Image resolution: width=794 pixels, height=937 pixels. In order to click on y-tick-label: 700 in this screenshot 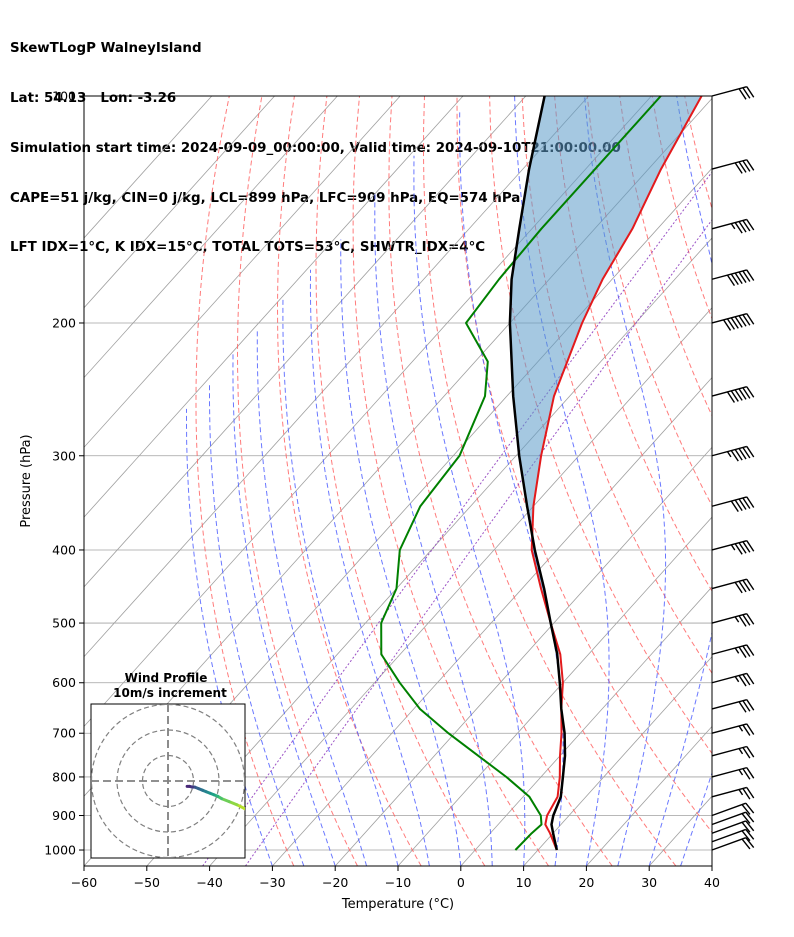, I will do `click(64, 733)`.